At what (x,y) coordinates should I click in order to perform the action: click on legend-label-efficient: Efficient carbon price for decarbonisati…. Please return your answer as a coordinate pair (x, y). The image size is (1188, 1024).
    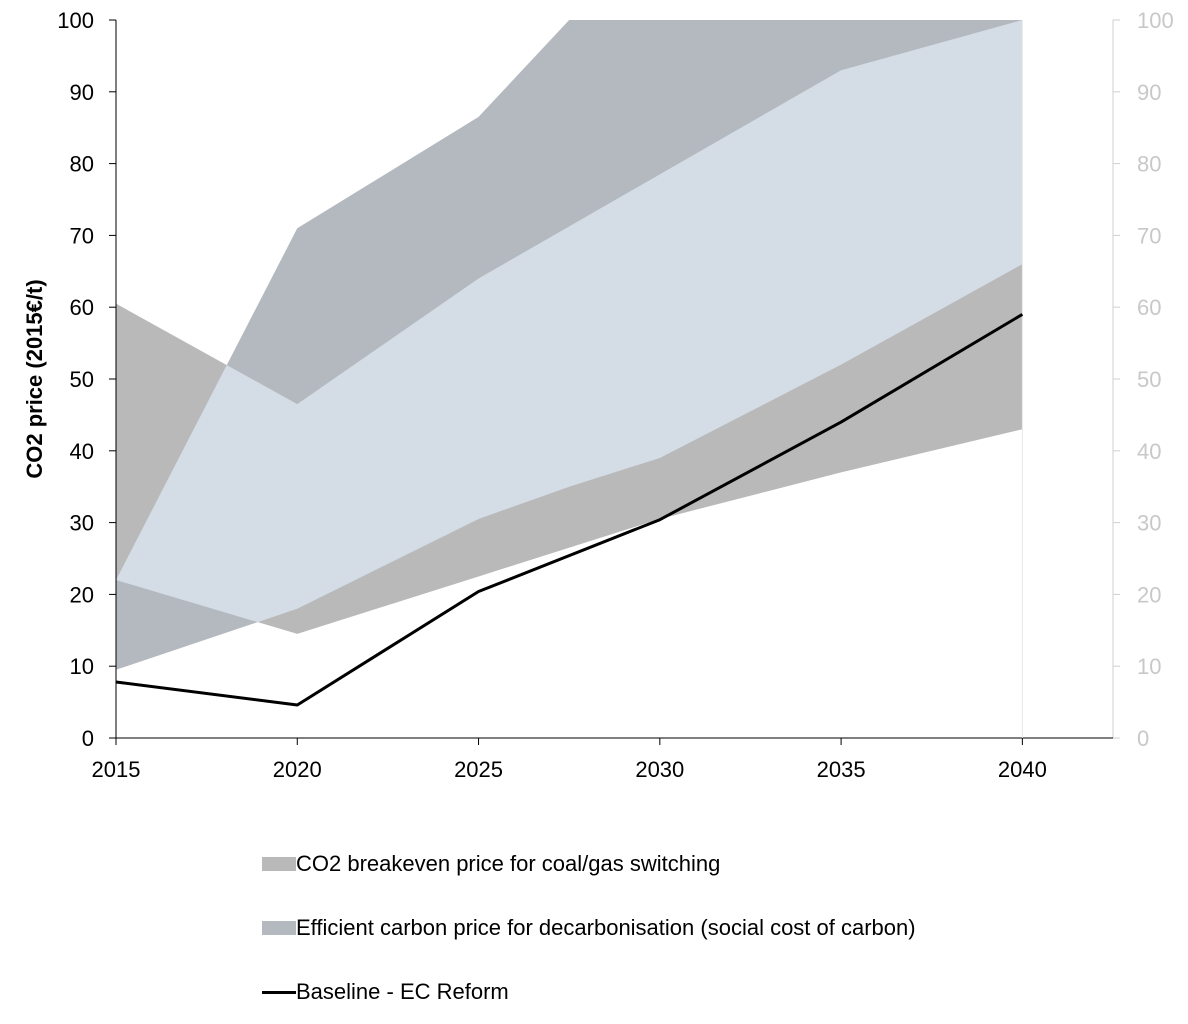
    Looking at the image, I should click on (606, 927).